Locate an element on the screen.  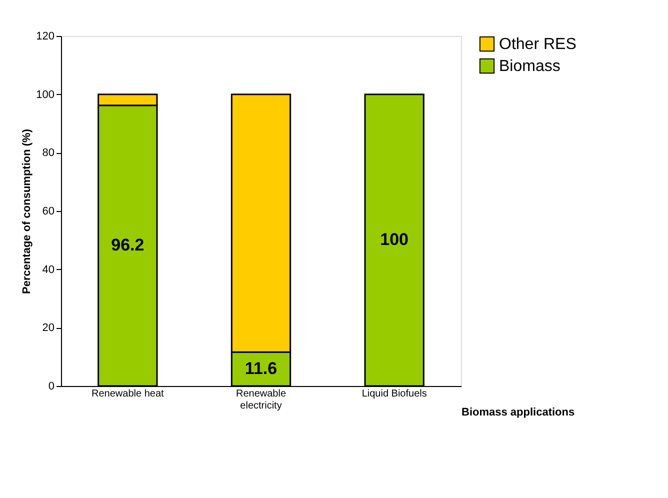
y-tick-label: 100 is located at coordinates (45, 94).